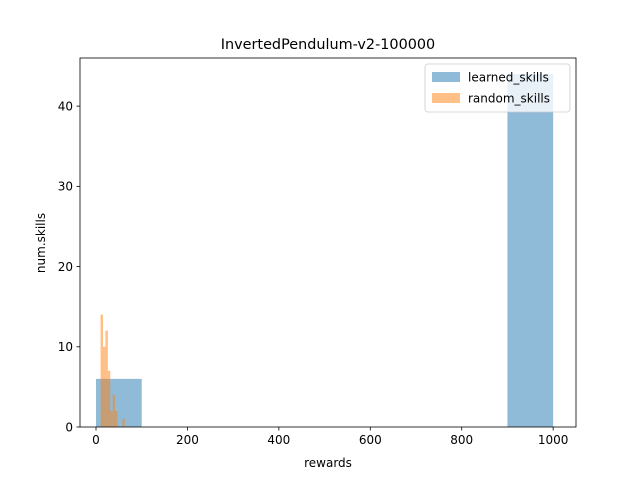 This screenshot has height=480, width=640. I want to click on x-tick-label: 400, so click(278, 440).